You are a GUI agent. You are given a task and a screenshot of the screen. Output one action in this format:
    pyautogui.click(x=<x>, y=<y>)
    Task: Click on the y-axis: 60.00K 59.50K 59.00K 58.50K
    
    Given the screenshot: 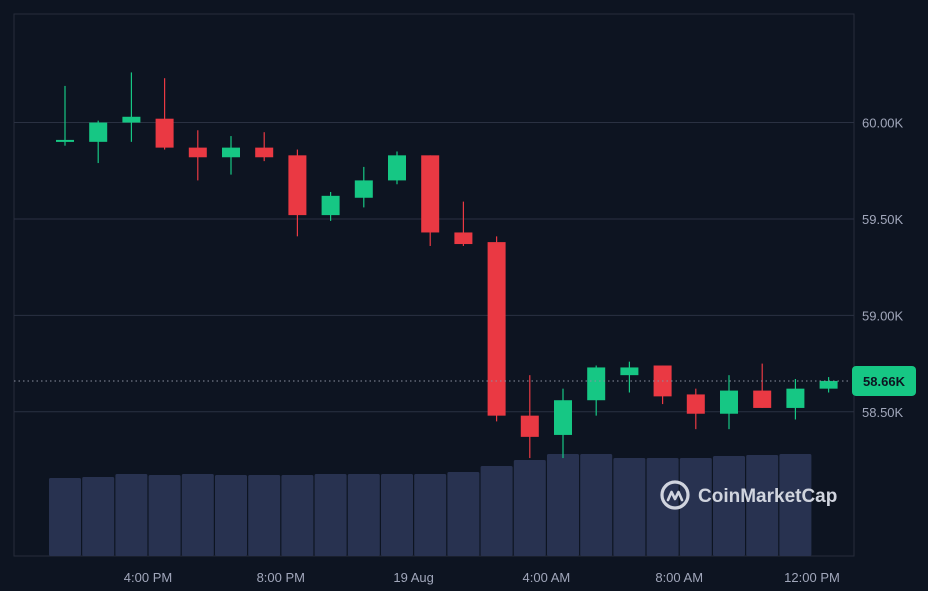 What is the action you would take?
    pyautogui.click(x=883, y=268)
    